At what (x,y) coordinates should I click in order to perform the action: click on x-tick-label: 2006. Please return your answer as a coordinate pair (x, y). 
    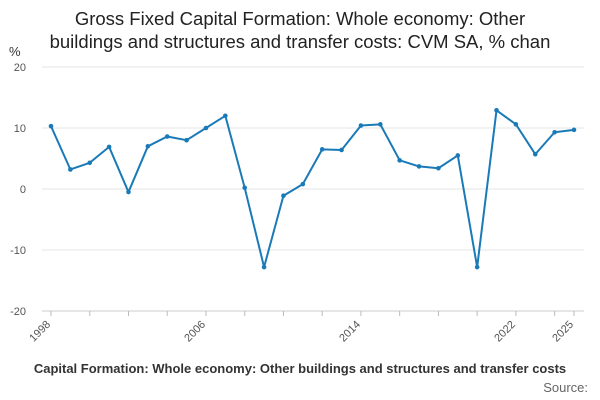
    Looking at the image, I should click on (195, 332).